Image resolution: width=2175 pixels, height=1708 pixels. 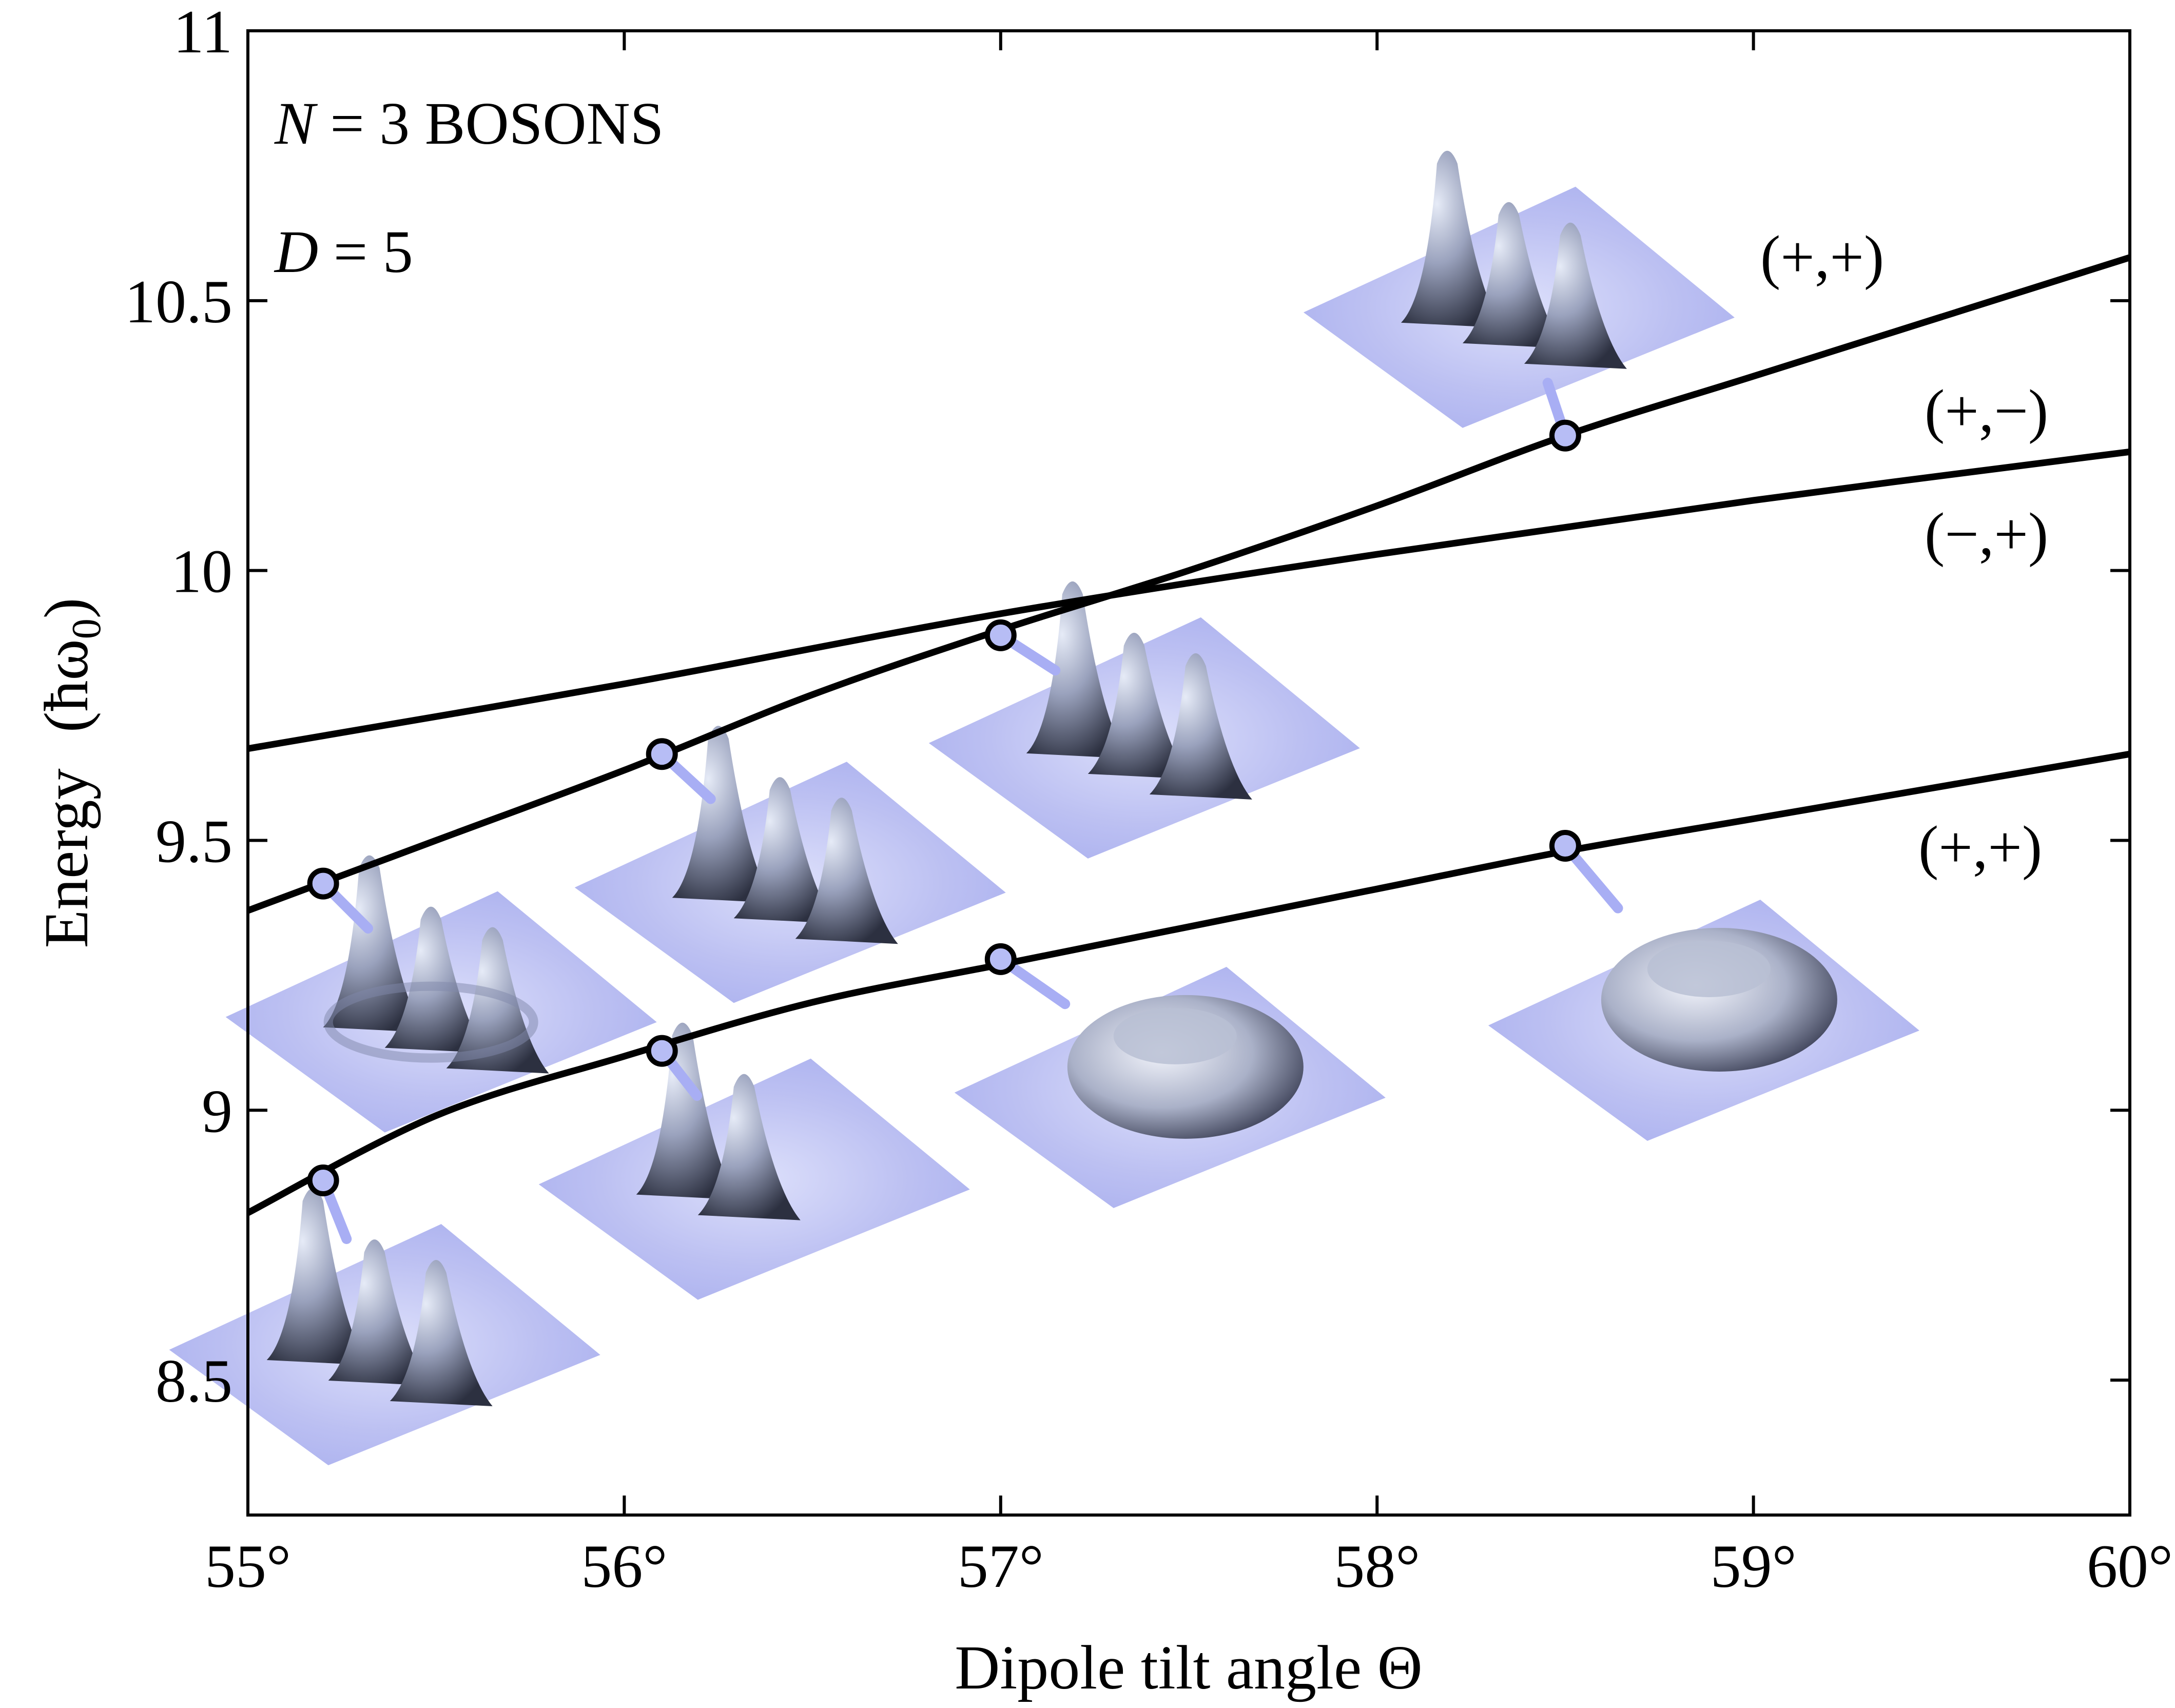 What do you see at coordinates (67, 608) in the screenshot?
I see `y-axis-unit-close: )` at bounding box center [67, 608].